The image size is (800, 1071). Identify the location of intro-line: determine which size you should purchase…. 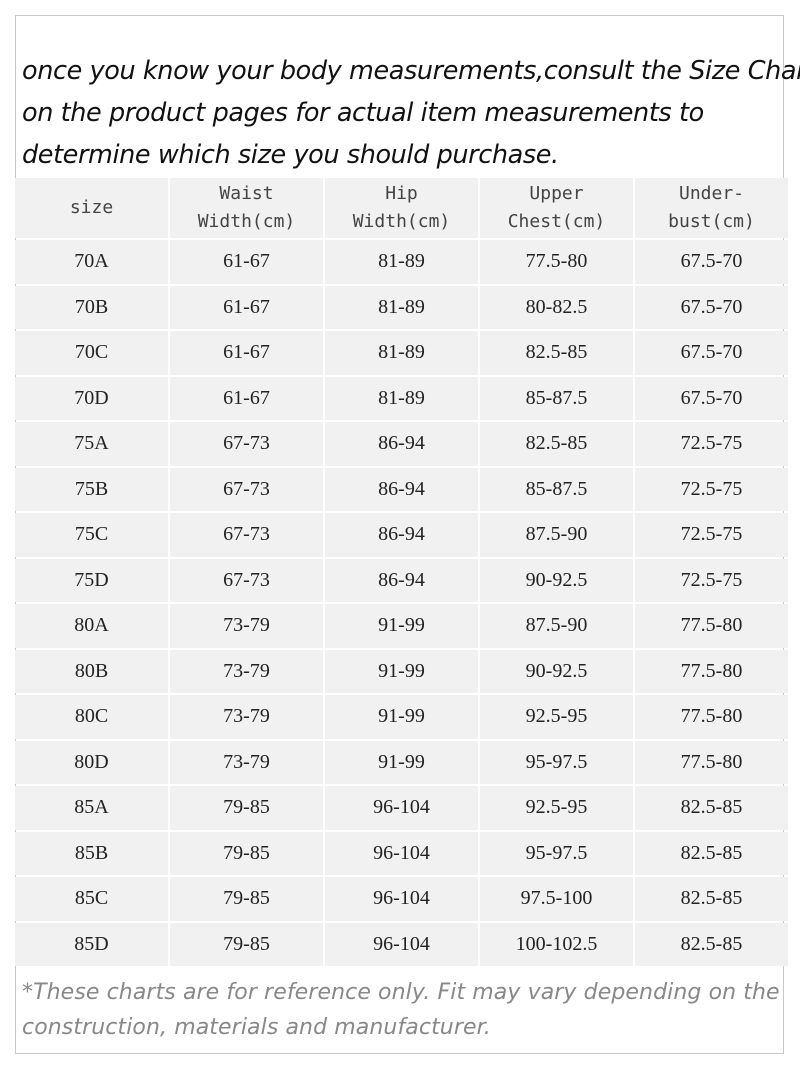
(290, 155).